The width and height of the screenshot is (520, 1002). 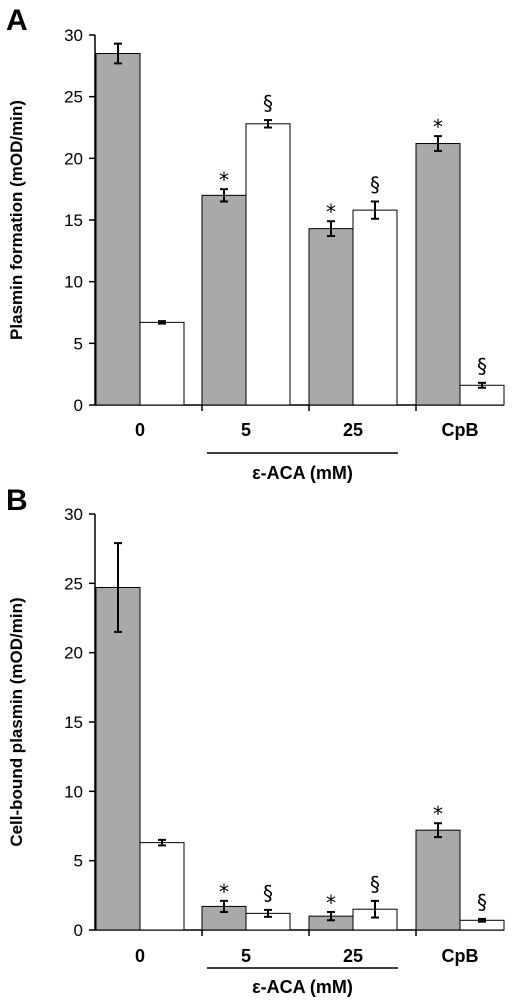 What do you see at coordinates (17, 500) in the screenshot?
I see `panel-label: B` at bounding box center [17, 500].